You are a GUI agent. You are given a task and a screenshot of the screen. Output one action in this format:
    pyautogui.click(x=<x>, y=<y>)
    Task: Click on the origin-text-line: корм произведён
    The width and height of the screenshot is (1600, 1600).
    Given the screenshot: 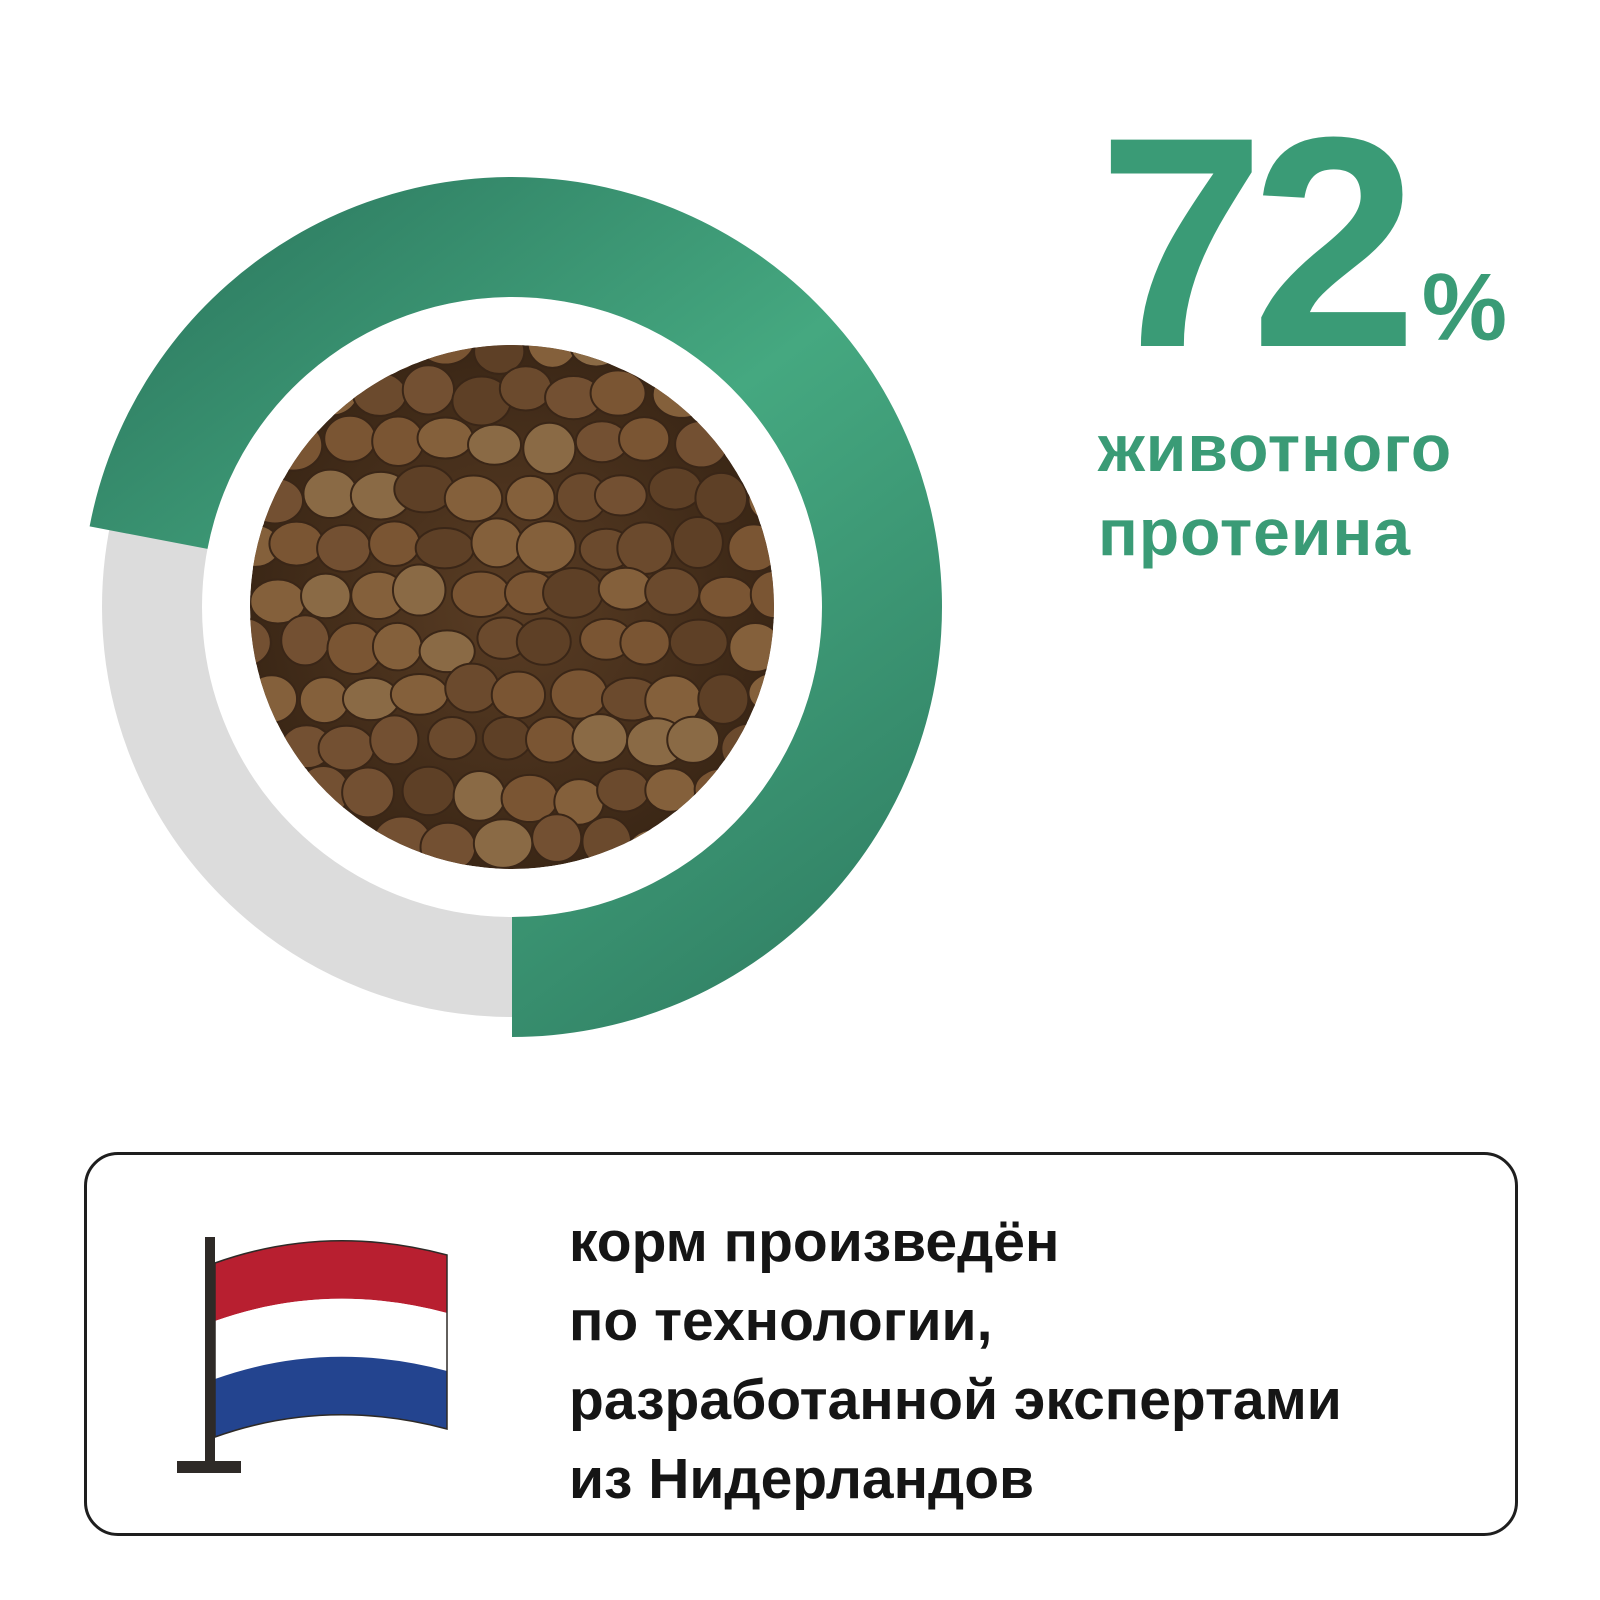 What is the action you would take?
    pyautogui.click(x=814, y=1242)
    